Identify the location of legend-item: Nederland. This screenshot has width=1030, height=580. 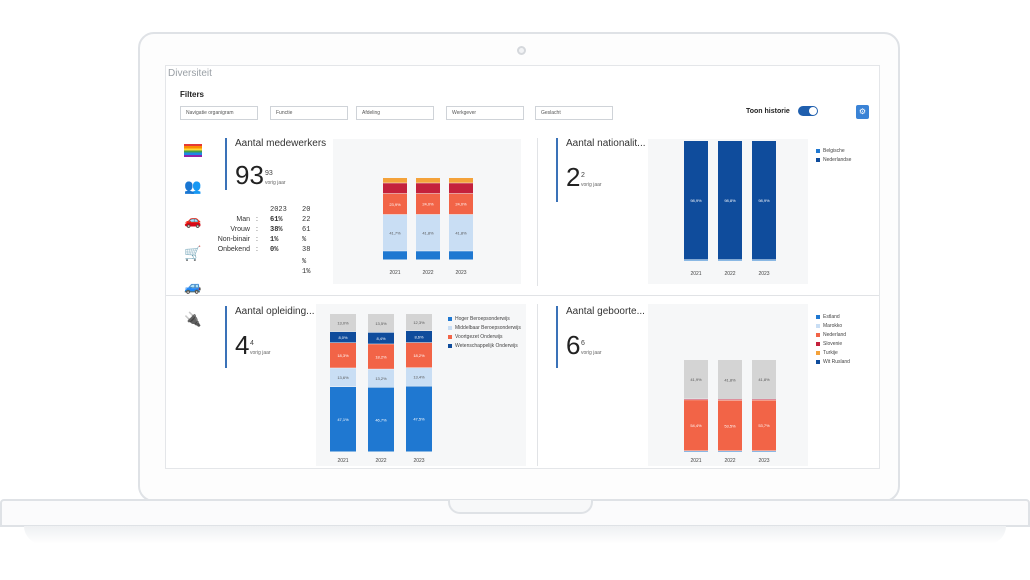
(833, 335).